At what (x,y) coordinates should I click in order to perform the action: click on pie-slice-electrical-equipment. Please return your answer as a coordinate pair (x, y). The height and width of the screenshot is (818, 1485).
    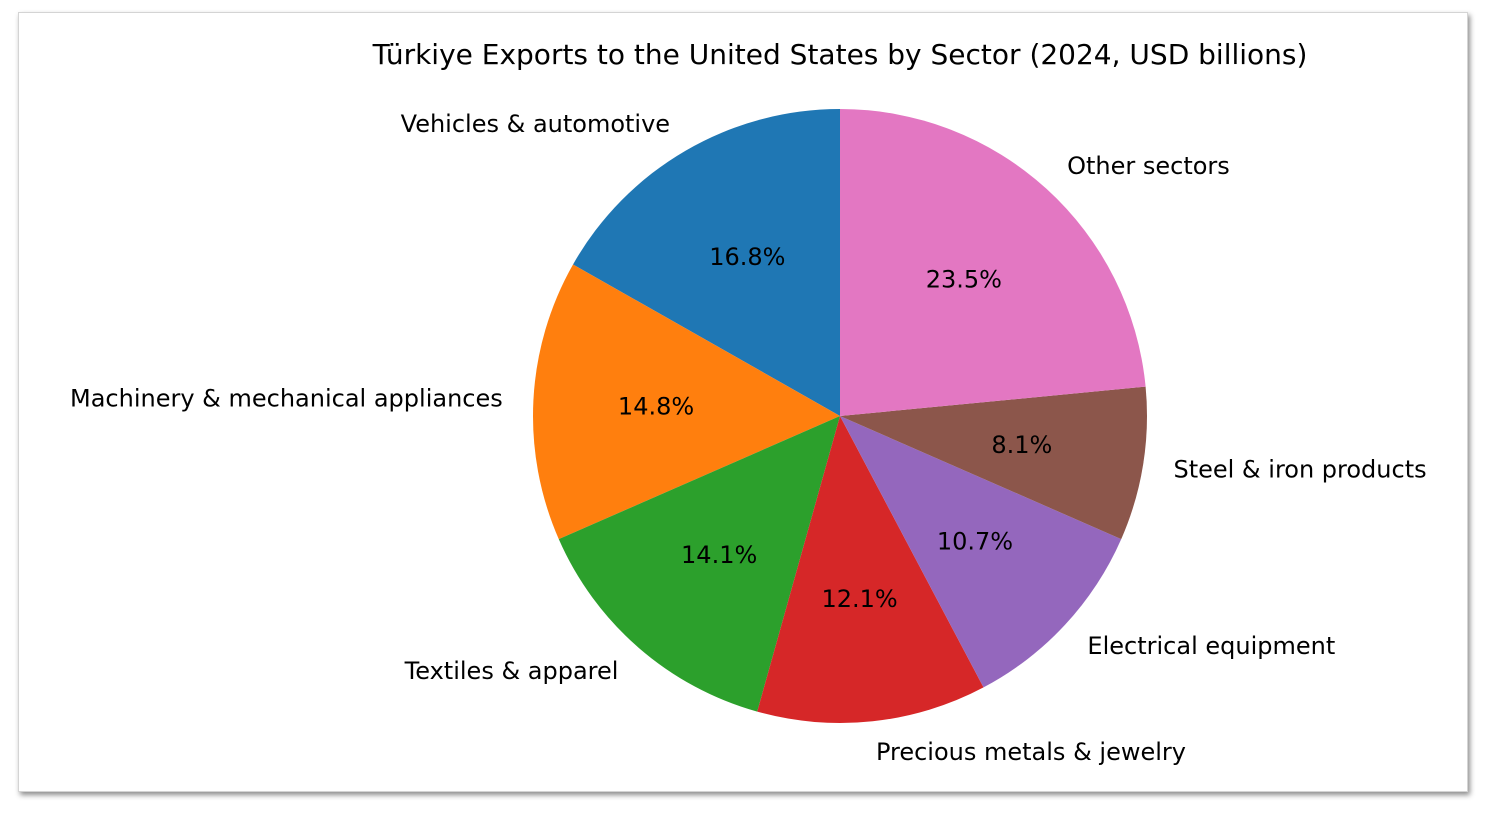
    Looking at the image, I should click on (981, 552).